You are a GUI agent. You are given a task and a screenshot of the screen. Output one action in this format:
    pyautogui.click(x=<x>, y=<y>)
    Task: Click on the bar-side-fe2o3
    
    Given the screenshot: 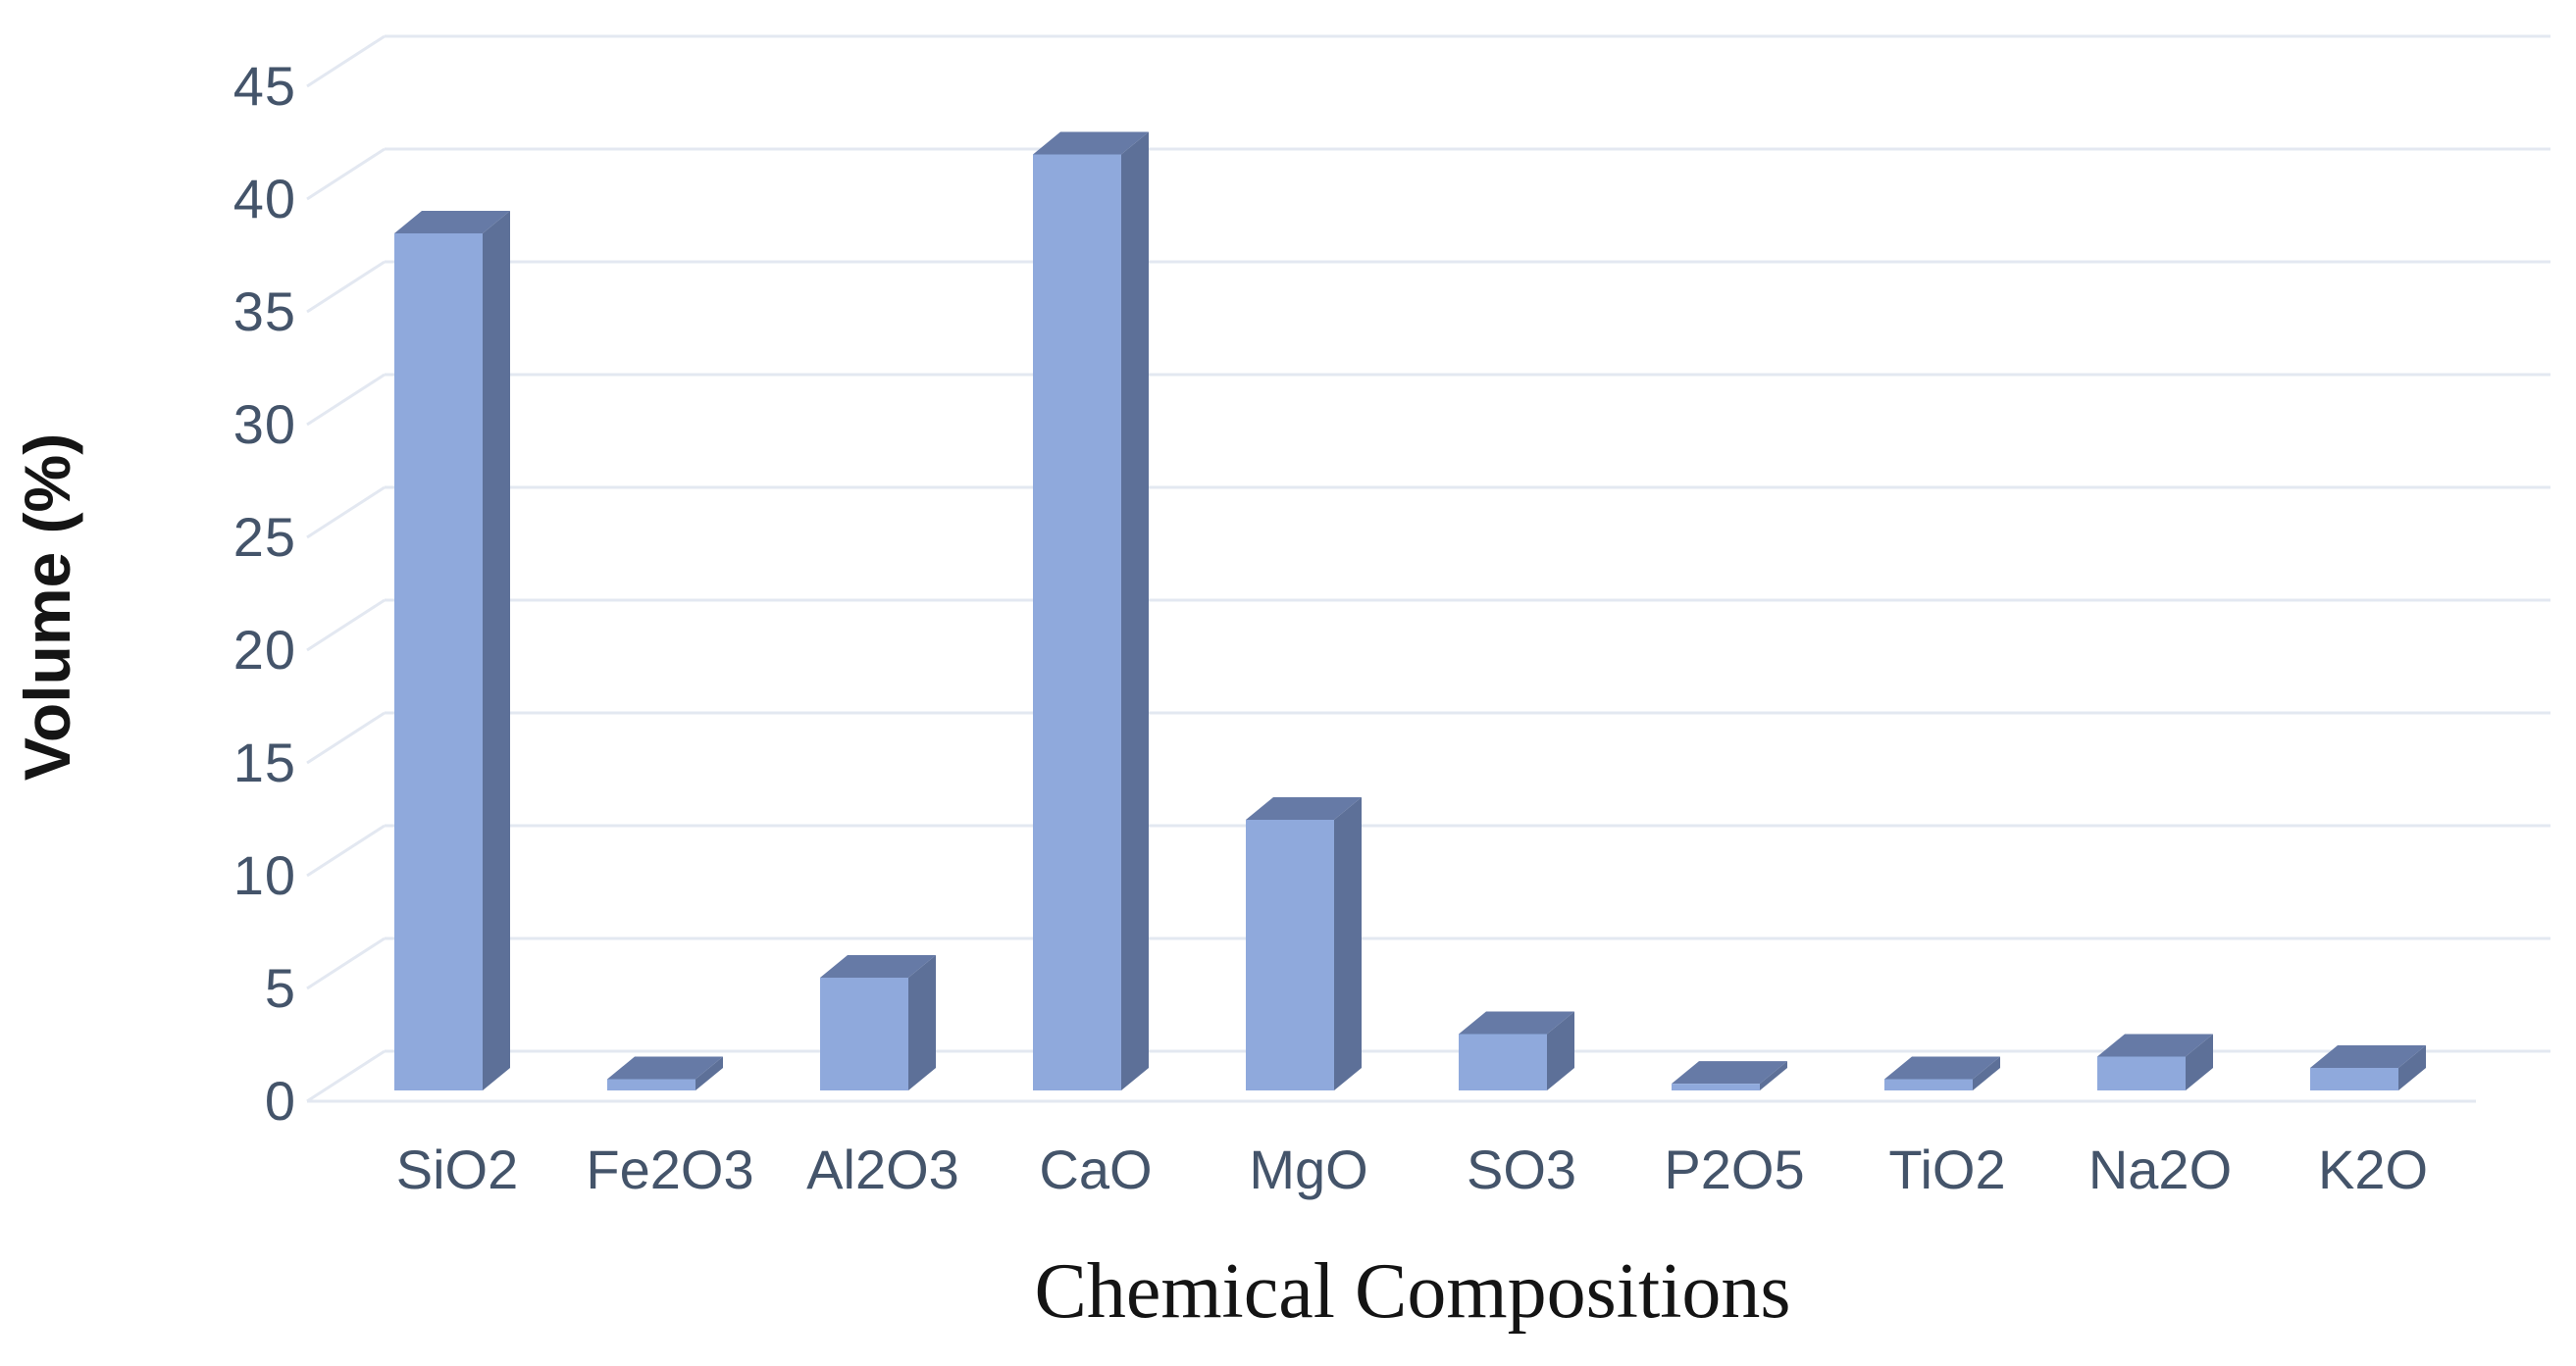 What is the action you would take?
    pyautogui.click(x=709, y=1073)
    